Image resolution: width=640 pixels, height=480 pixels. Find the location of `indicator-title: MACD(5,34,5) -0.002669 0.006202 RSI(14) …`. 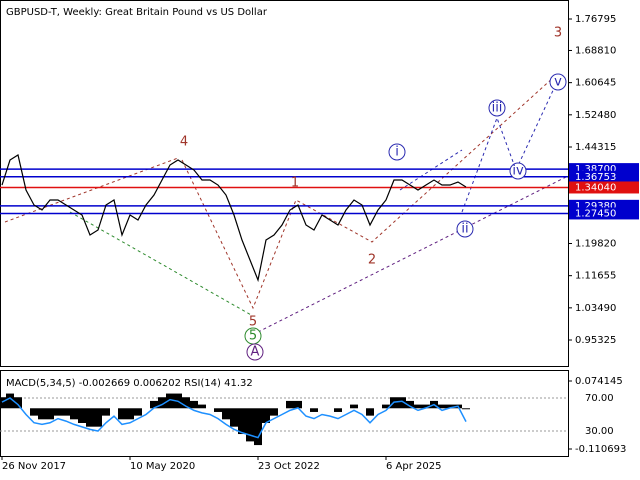

indicator-title: MACD(5,34,5) -0.002669 0.006202 RSI(14) … is located at coordinates (129, 383).